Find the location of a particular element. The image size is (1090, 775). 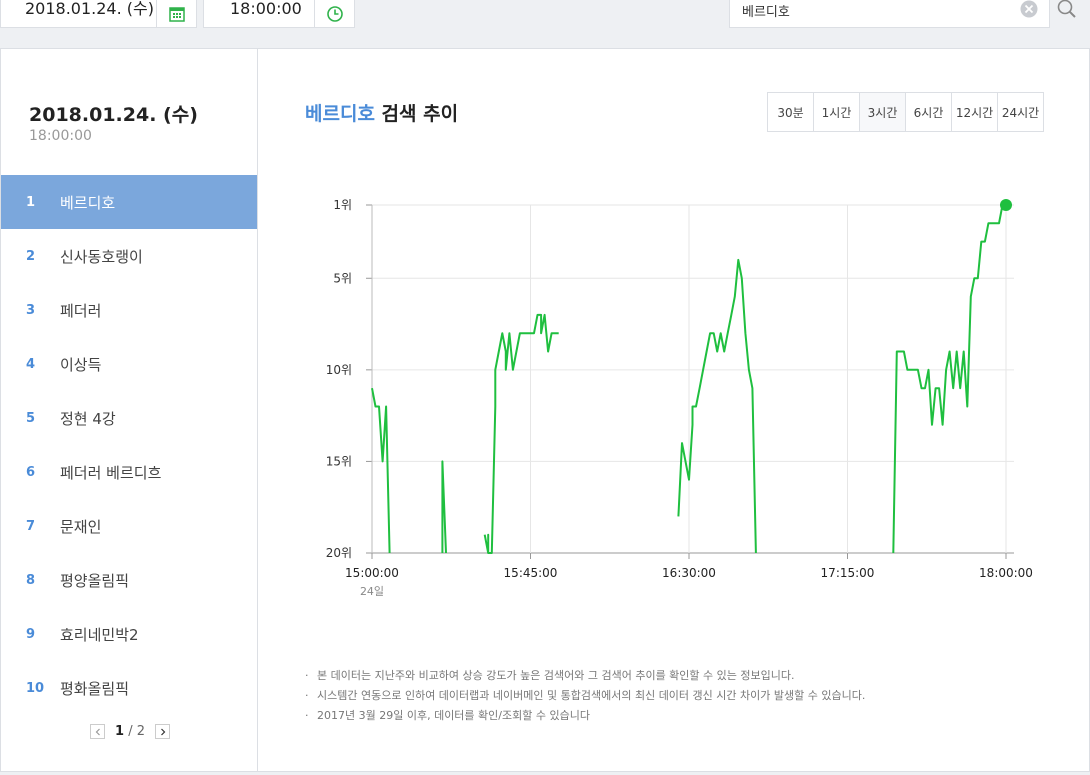

rank-number: 3 is located at coordinates (31, 310).